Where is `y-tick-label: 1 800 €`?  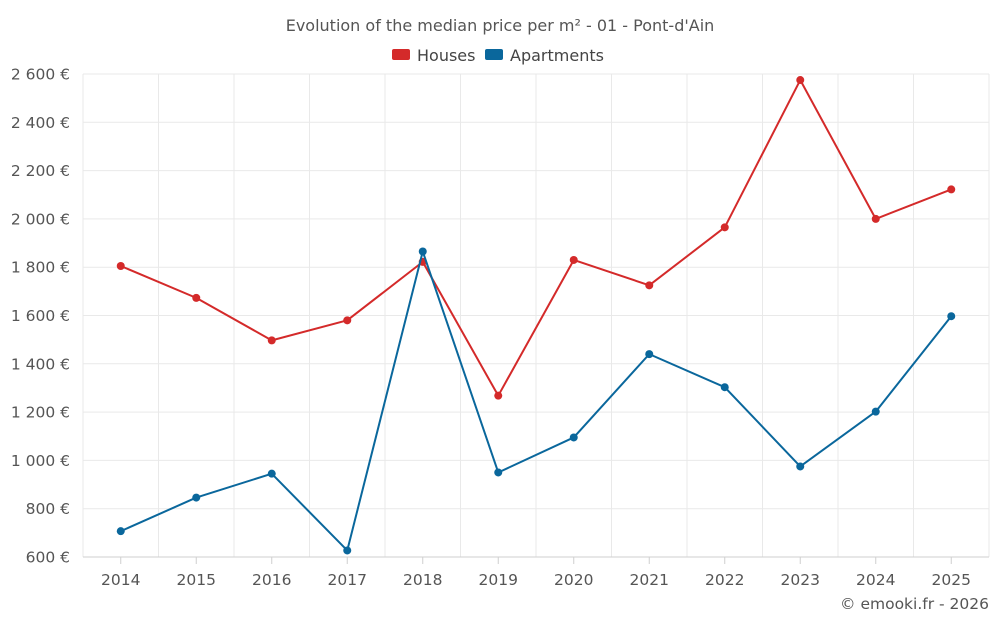 y-tick-label: 1 800 € is located at coordinates (40, 268).